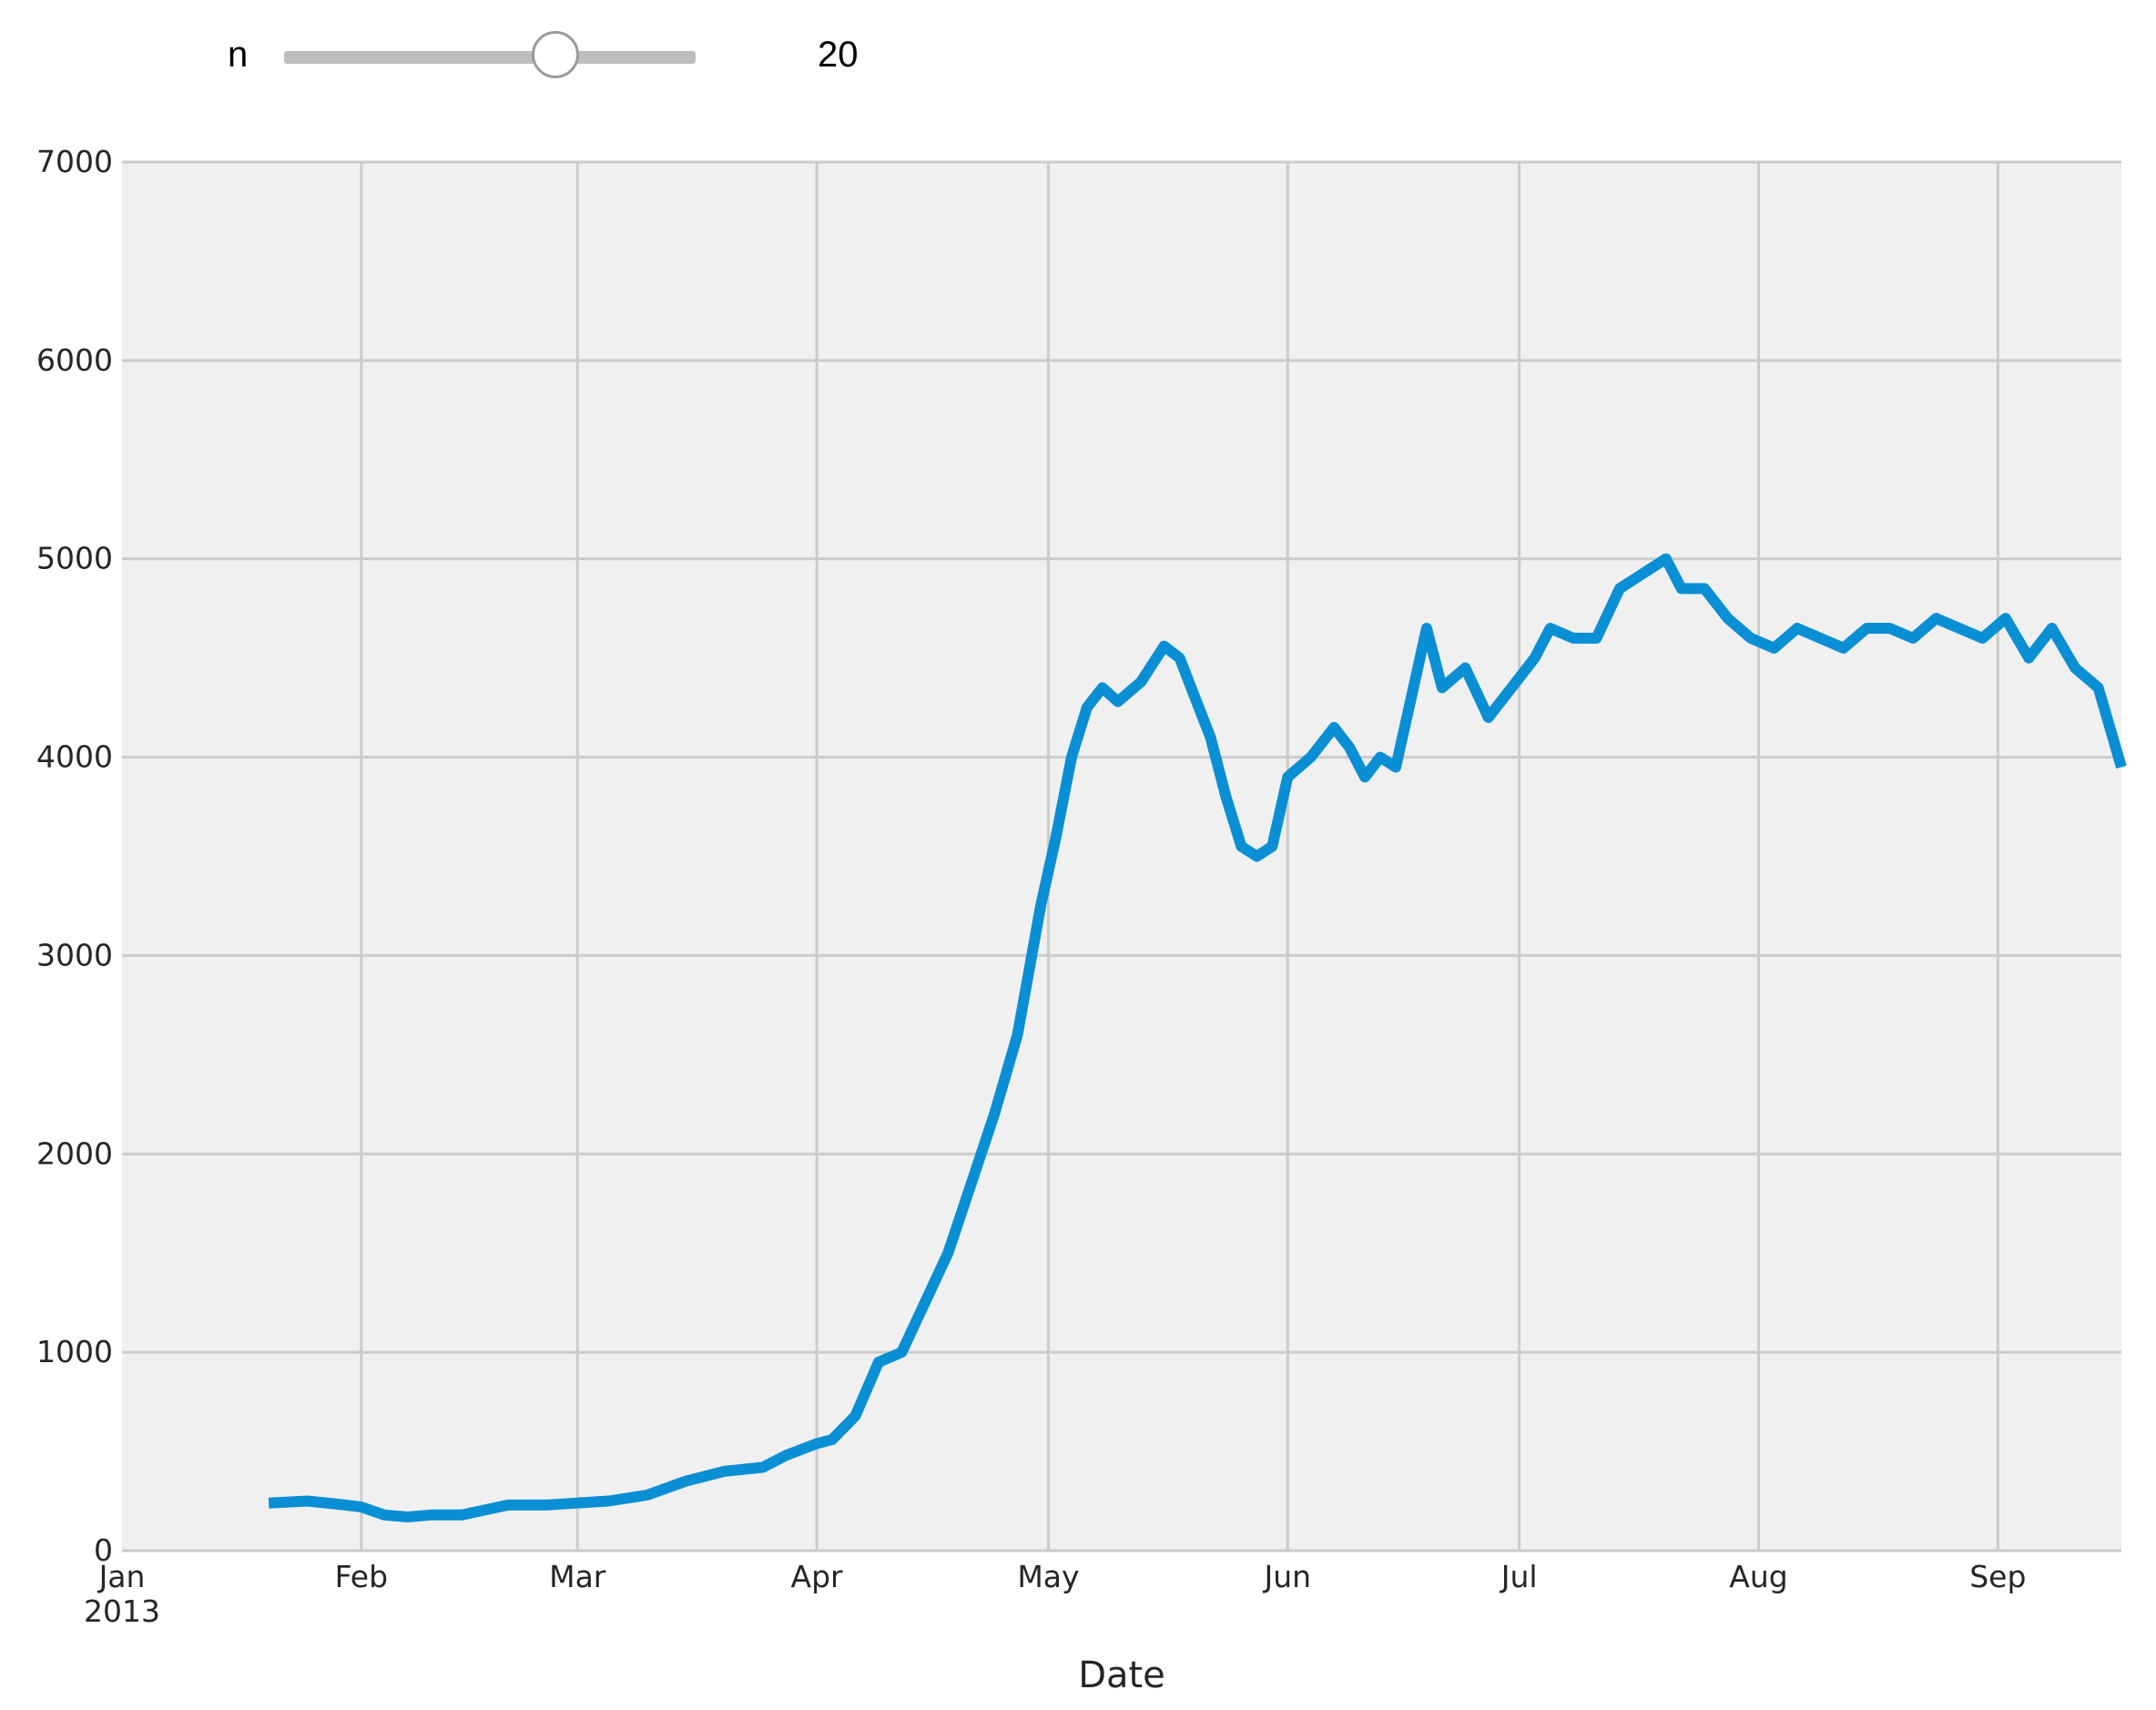  Describe the element at coordinates (818, 1576) in the screenshot. I see `x-tick-label: Apr` at that location.